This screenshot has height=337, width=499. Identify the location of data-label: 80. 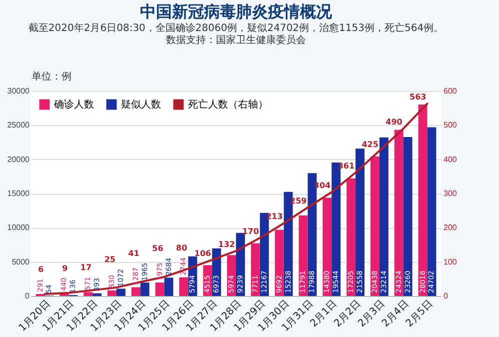
(182, 248).